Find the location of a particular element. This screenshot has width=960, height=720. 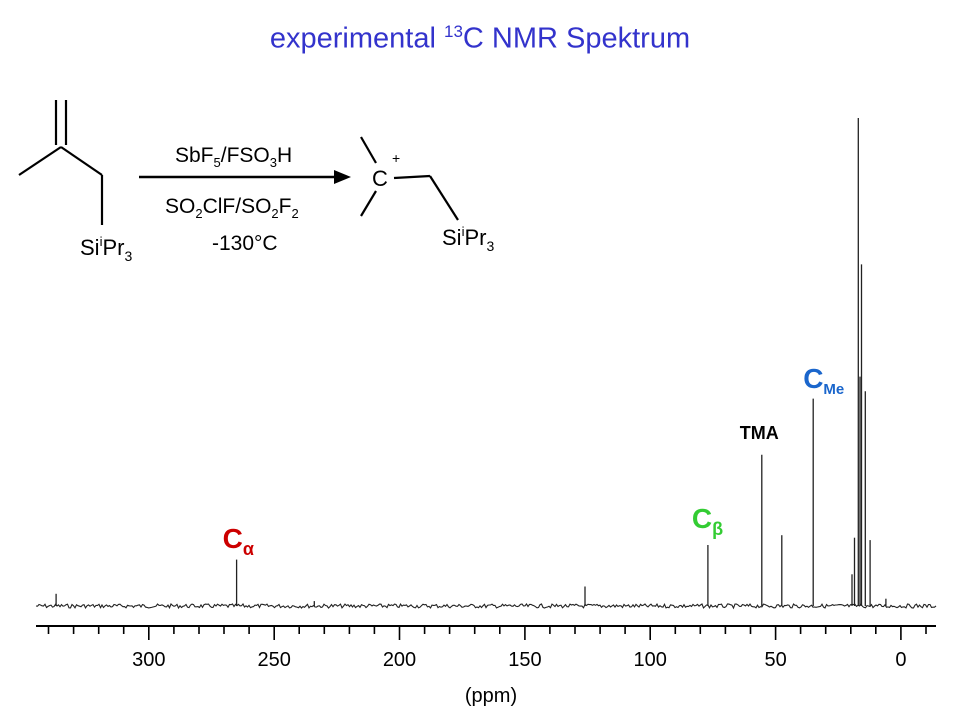

reagent-top: SbF5/FSO3H is located at coordinates (233, 157).